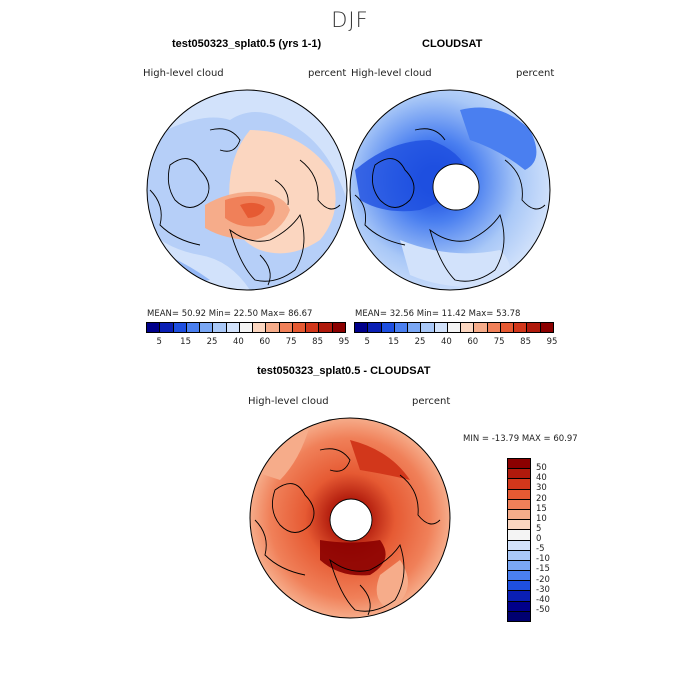  What do you see at coordinates (473, 342) in the screenshot?
I see `colorbar-panel2-tick-label: 60` at bounding box center [473, 342].